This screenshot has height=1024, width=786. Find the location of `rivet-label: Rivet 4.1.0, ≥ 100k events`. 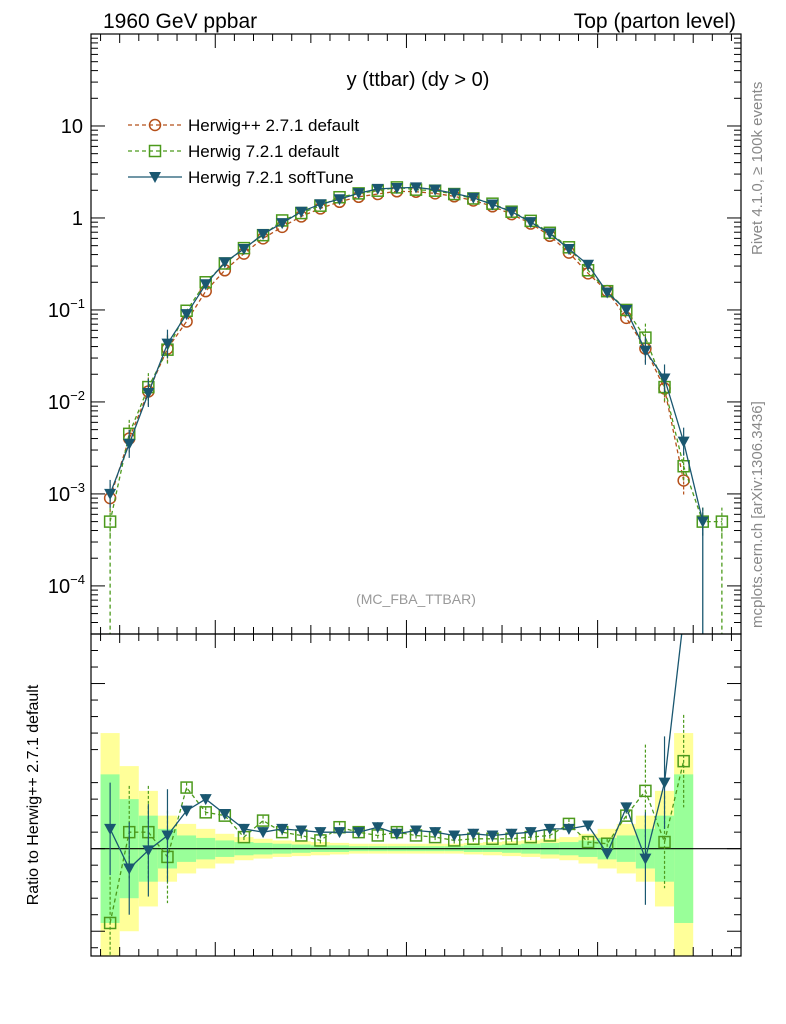

rivet-label: Rivet 4.1.0, ≥ 100k events is located at coordinates (757, 168).